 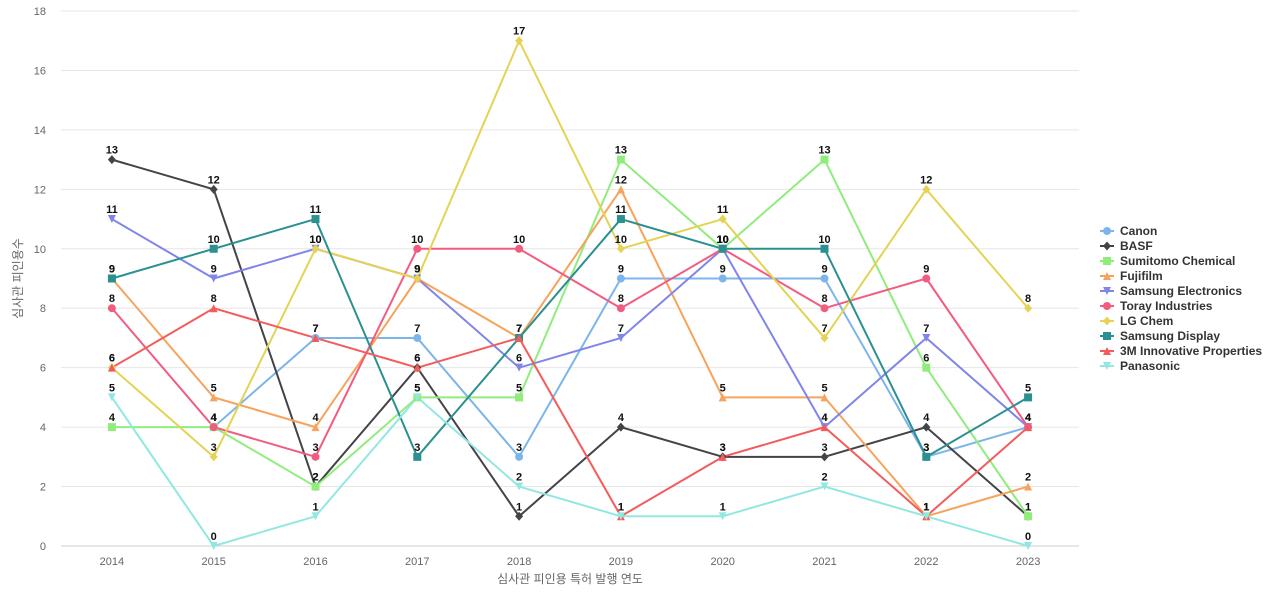 I want to click on data-label-basf: 1, so click(x=519, y=507).